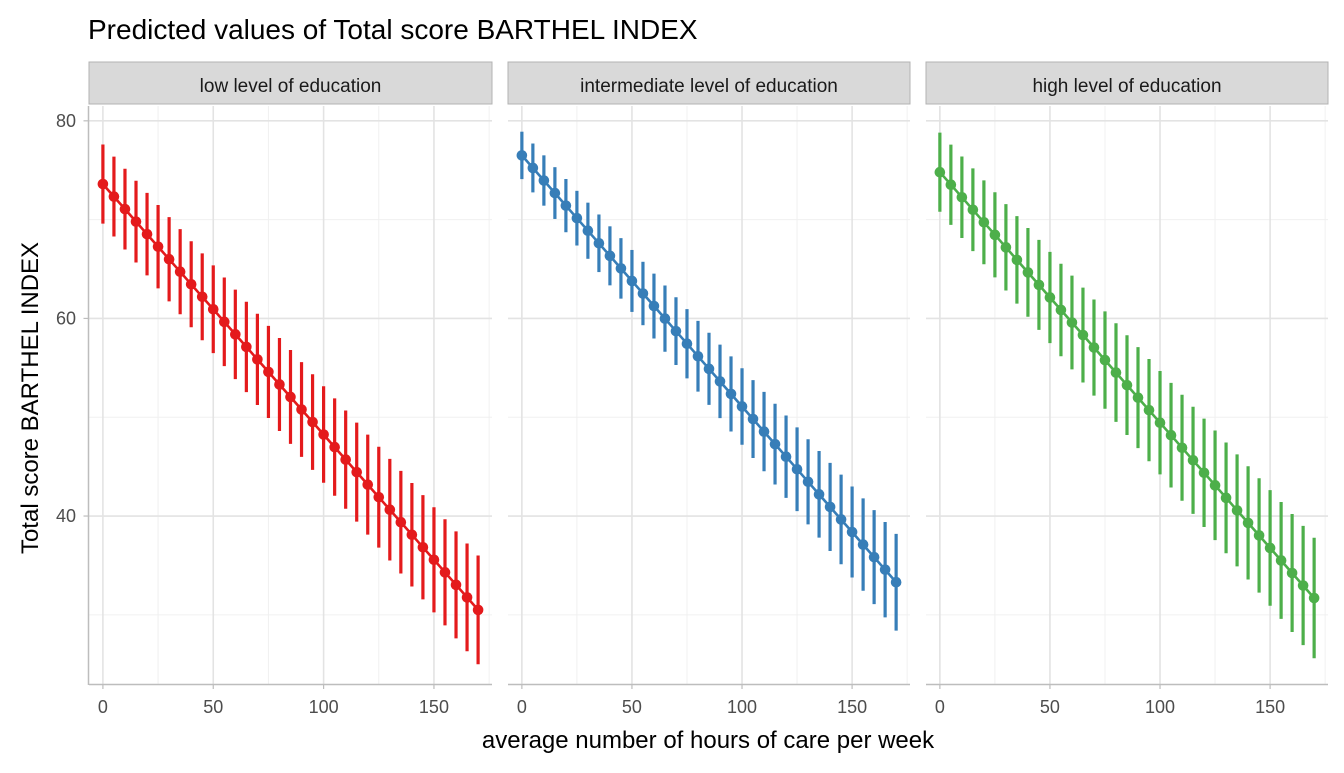 Image resolution: width=1344 pixels, height=773 pixels. I want to click on y-tick-label: 40, so click(66, 516).